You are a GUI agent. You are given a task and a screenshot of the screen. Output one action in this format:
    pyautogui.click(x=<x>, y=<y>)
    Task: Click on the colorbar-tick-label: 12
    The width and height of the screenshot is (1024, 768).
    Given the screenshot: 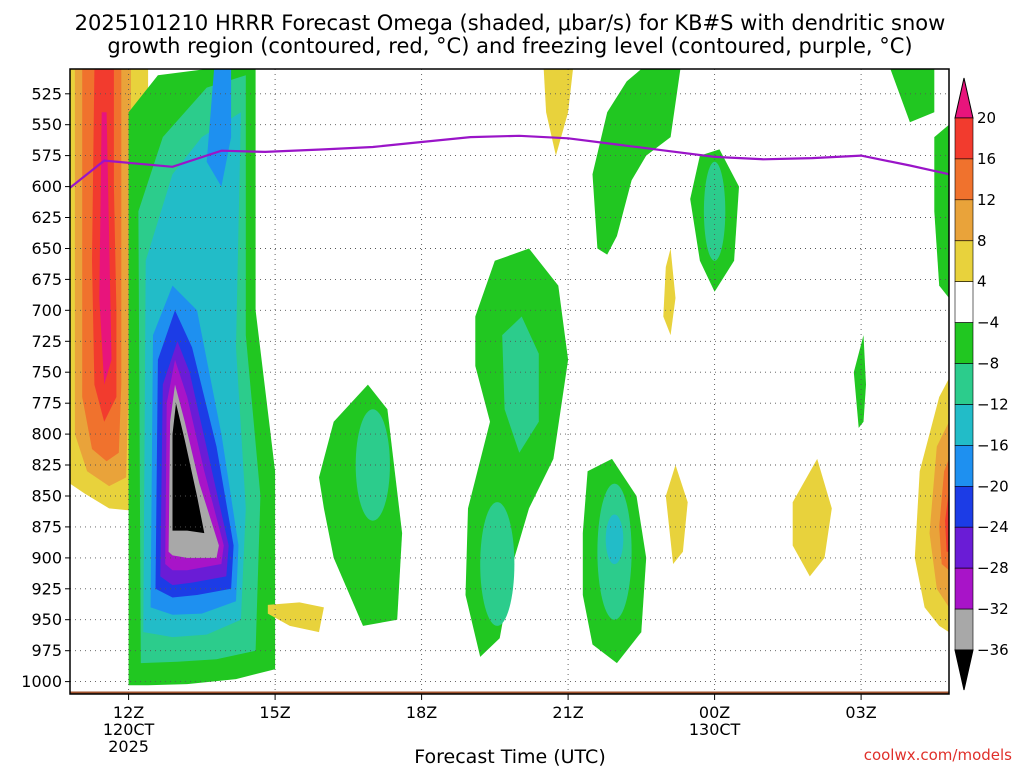 What is the action you would take?
    pyautogui.click(x=986, y=200)
    